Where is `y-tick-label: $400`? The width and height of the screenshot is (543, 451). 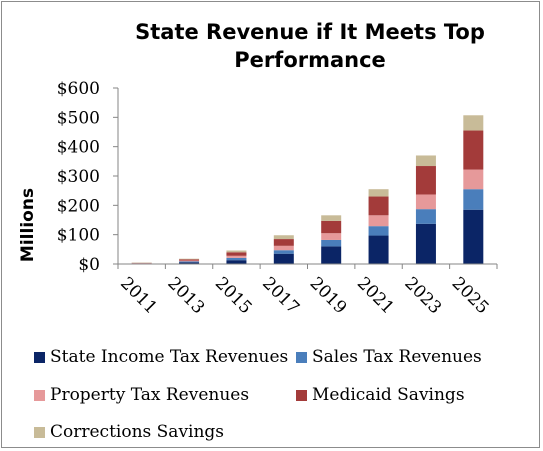
y-tick-label: $400 is located at coordinates (78, 148).